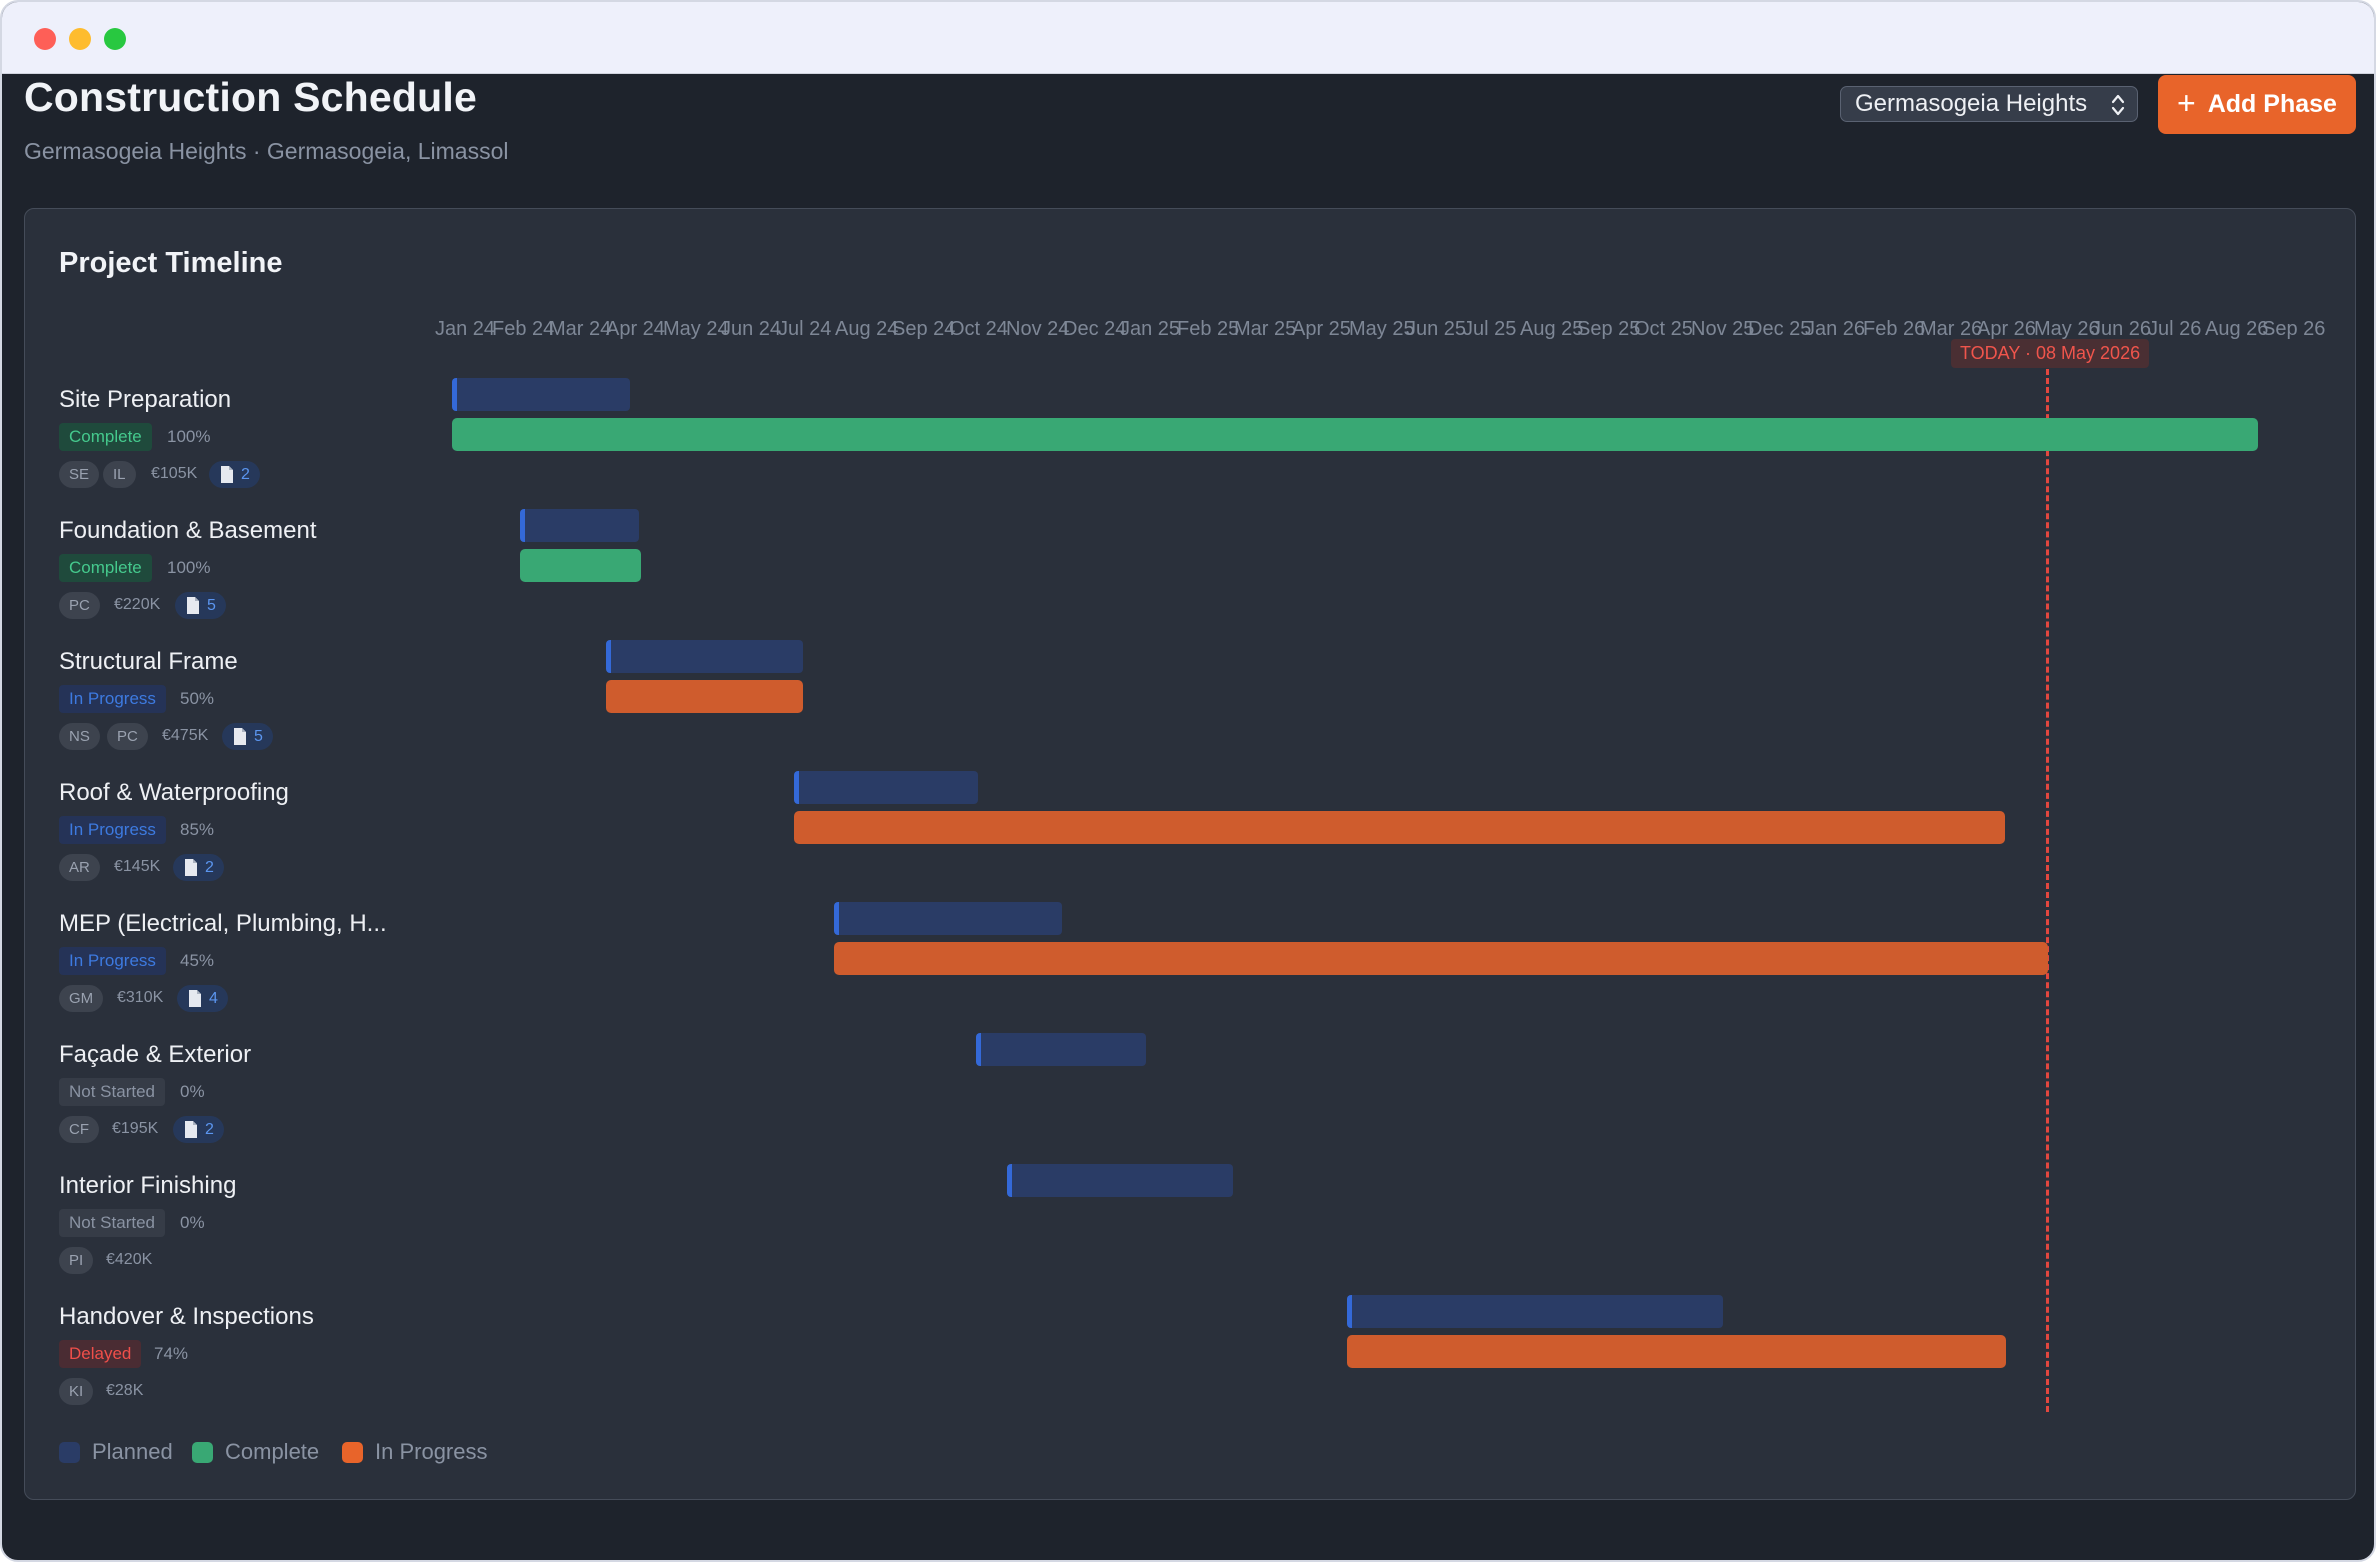  Describe the element at coordinates (155, 1054) in the screenshot. I see `phase-name: Façade & Exterior` at that location.